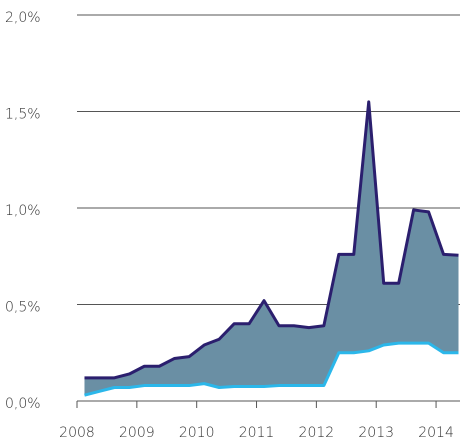  What do you see at coordinates (376, 433) in the screenshot?
I see `x-tick-label: 2013` at bounding box center [376, 433].